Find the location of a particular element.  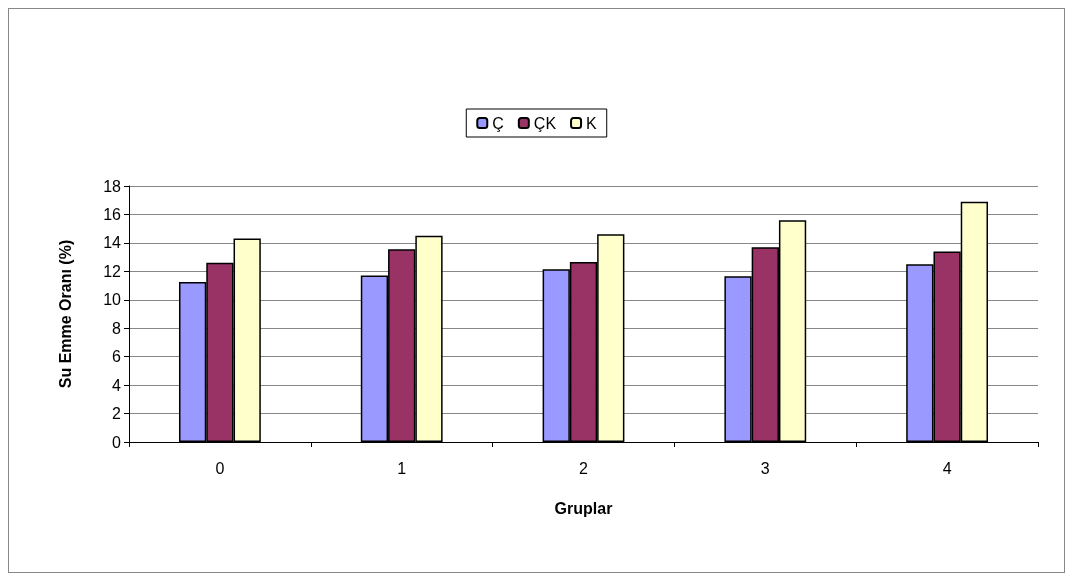

legend-label: K is located at coordinates (592, 123).